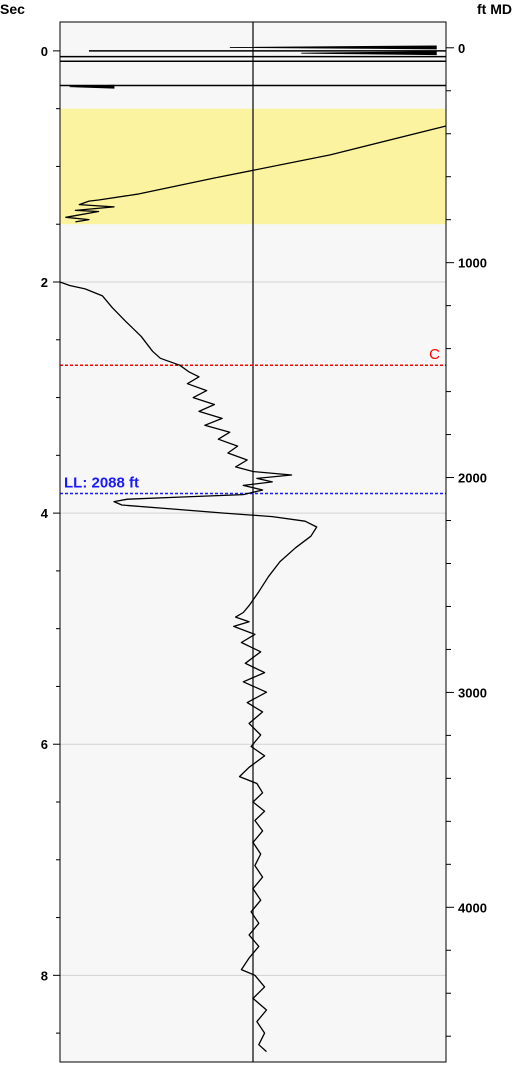 The width and height of the screenshot is (514, 1066). What do you see at coordinates (44, 51) in the screenshot?
I see `left-tick-label: 0` at bounding box center [44, 51].